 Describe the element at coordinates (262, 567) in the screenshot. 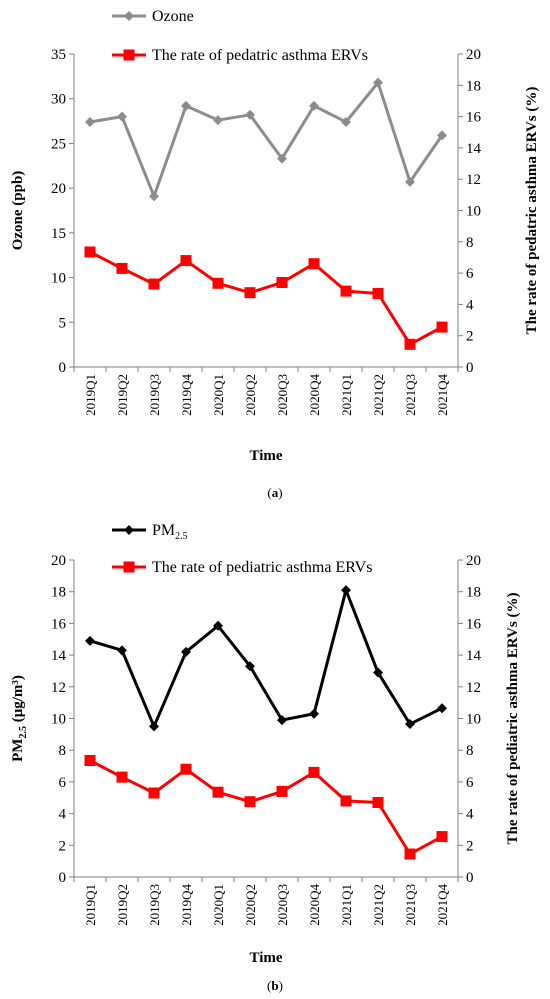

I see `legend-label-name: The rate of pediatric asthma ERVs` at that location.